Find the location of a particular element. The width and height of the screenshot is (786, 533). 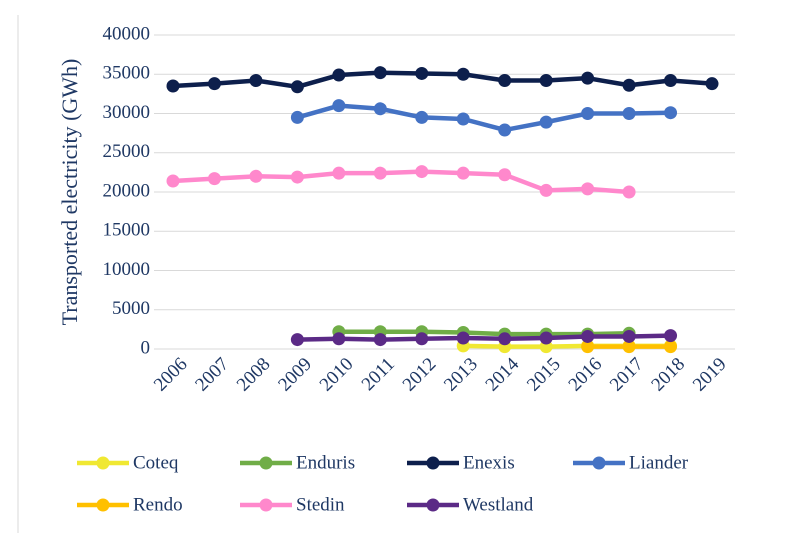

x-tick-label: 2015 is located at coordinates (544, 375).